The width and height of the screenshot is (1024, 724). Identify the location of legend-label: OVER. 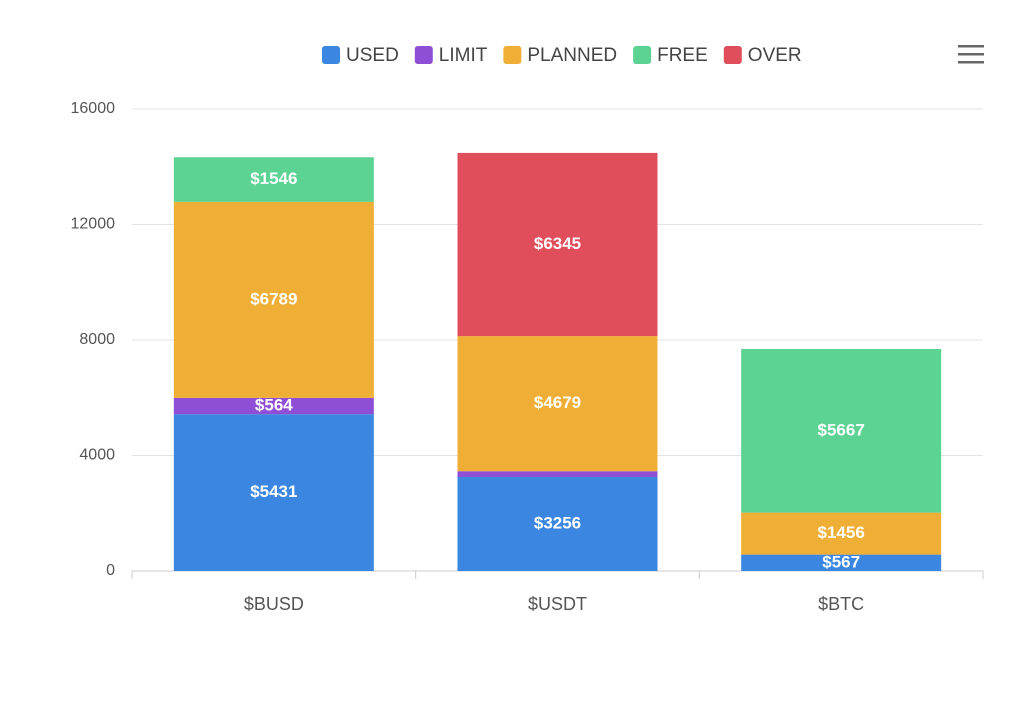
(775, 55).